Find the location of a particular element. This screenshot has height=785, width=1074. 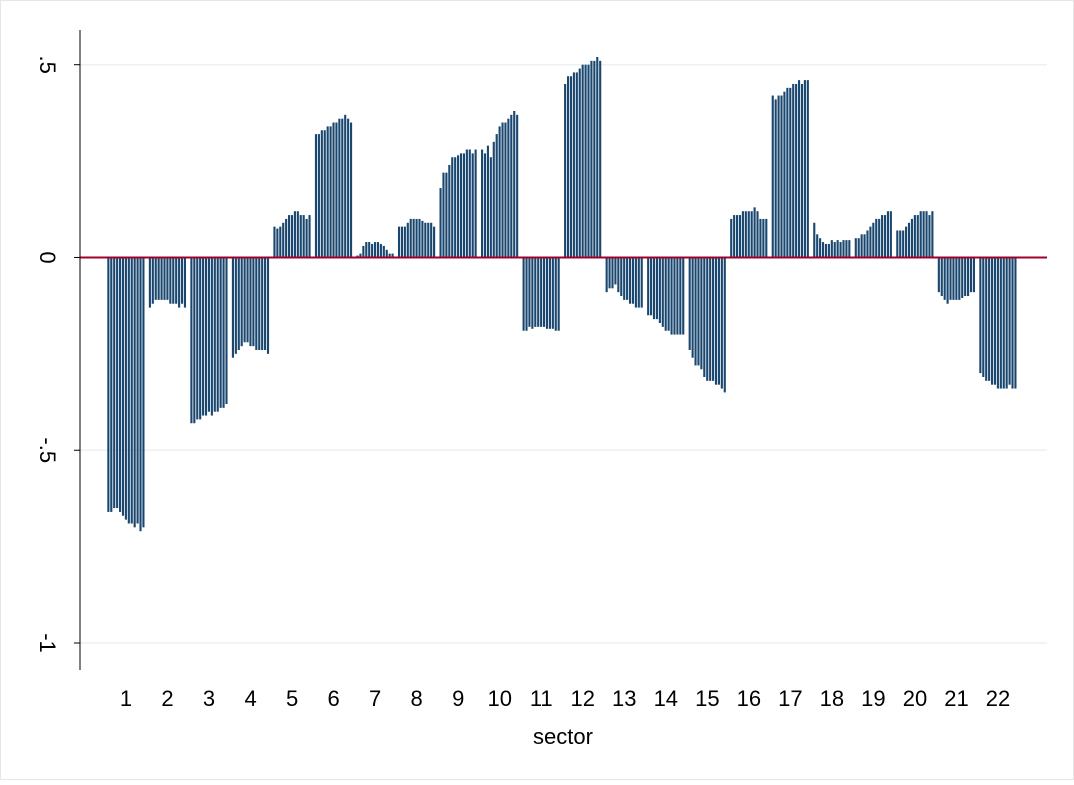

y-tick-label: .5 is located at coordinates (47, 65).